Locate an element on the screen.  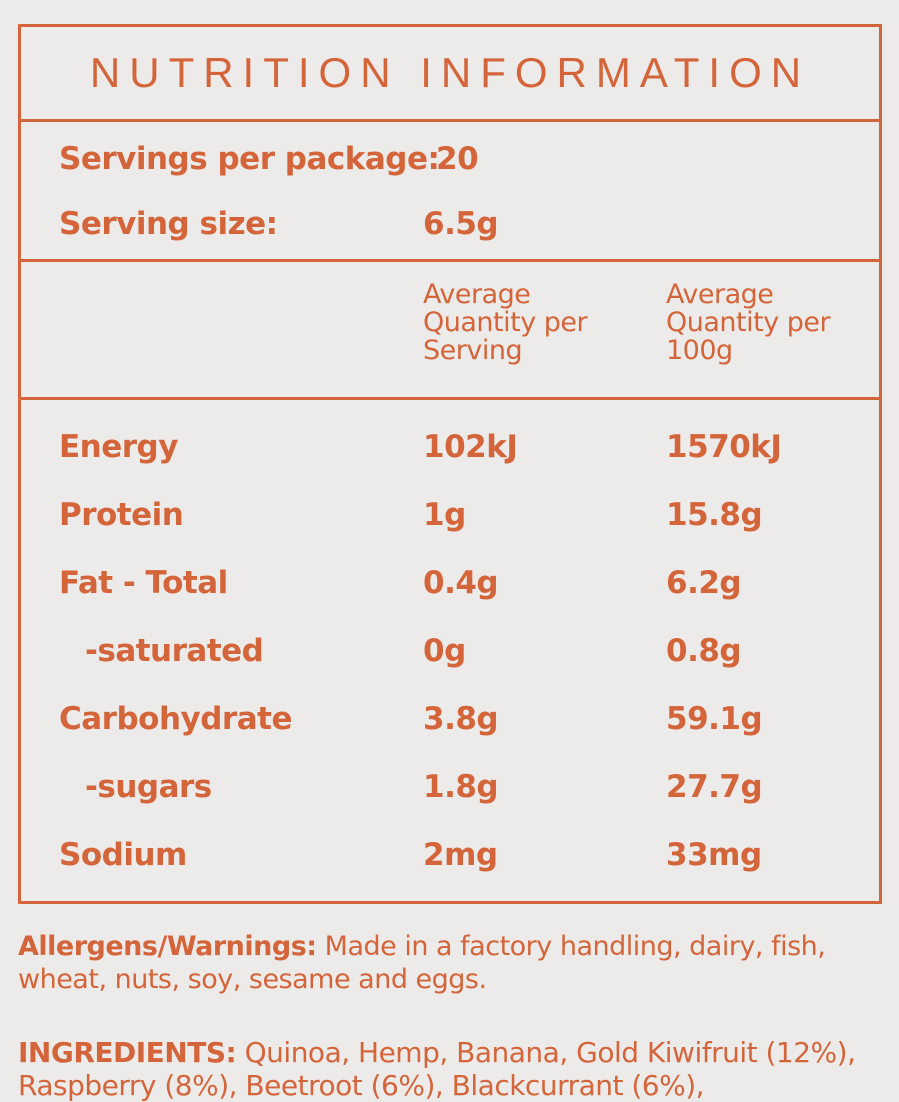
per-serving-value: 1g is located at coordinates (444, 515).